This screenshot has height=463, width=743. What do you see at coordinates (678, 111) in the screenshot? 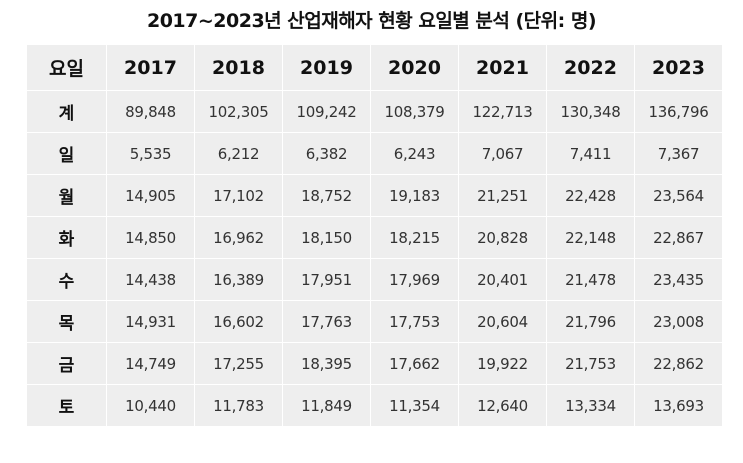
I see `value-cell: 136,796` at bounding box center [678, 111].